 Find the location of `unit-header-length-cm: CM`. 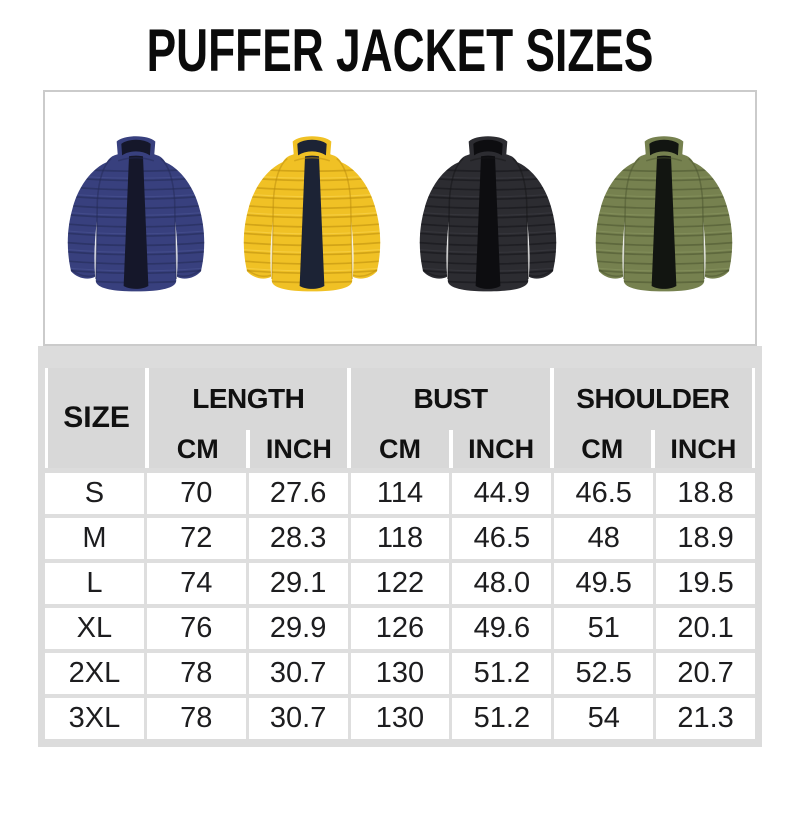

unit-header-length-cm: CM is located at coordinates (198, 449).